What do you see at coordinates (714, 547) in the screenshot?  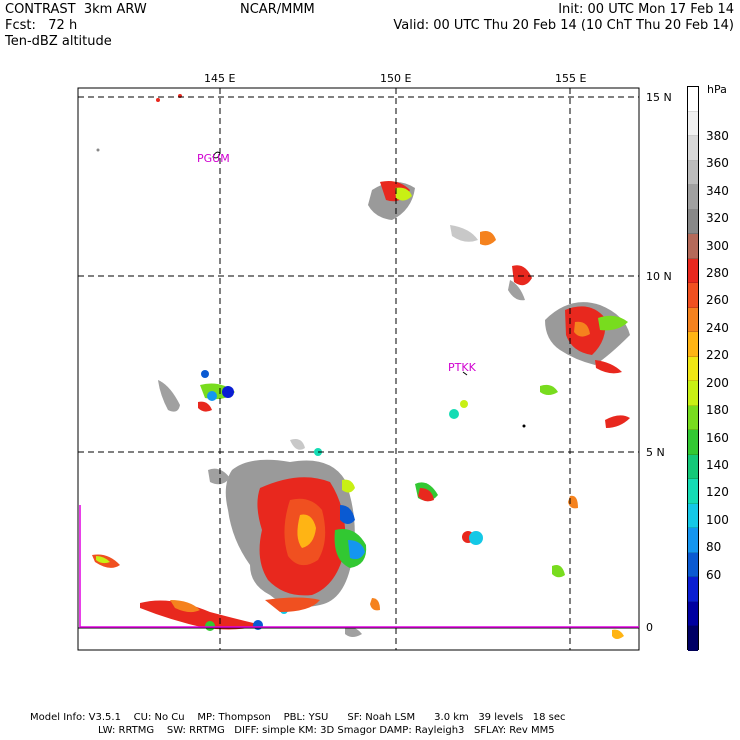 I see `colorbar-tick-label: 80` at bounding box center [714, 547].